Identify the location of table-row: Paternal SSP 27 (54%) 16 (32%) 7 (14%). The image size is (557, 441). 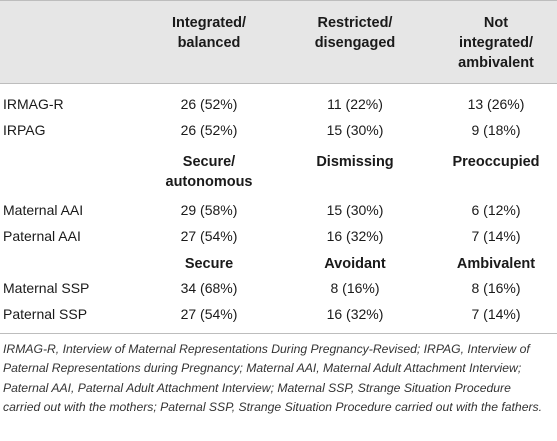
(278, 314).